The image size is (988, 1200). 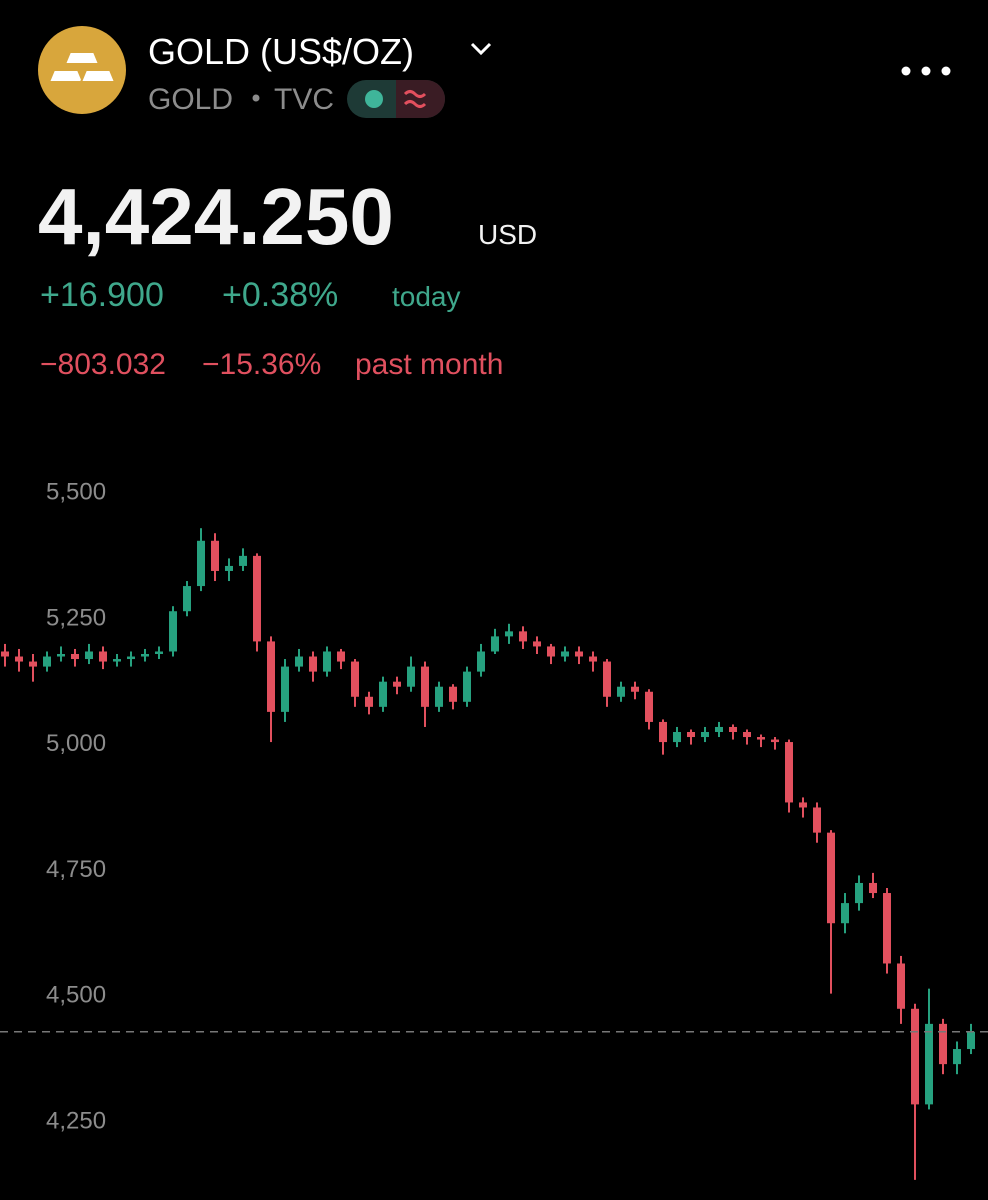 I want to click on currency: USD, so click(x=507, y=234).